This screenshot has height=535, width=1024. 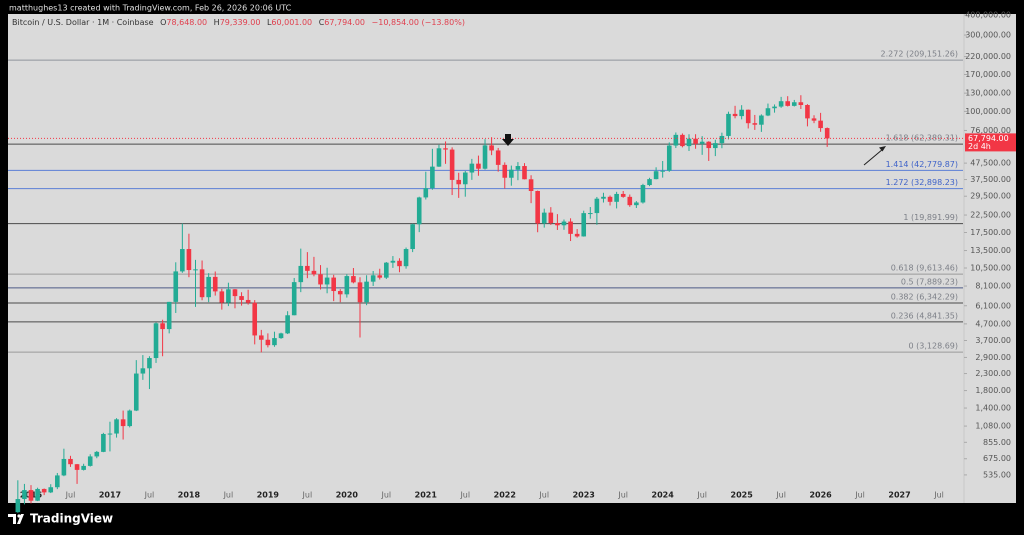 What do you see at coordinates (584, 495) in the screenshot?
I see `x-tick-label: 2023` at bounding box center [584, 495].